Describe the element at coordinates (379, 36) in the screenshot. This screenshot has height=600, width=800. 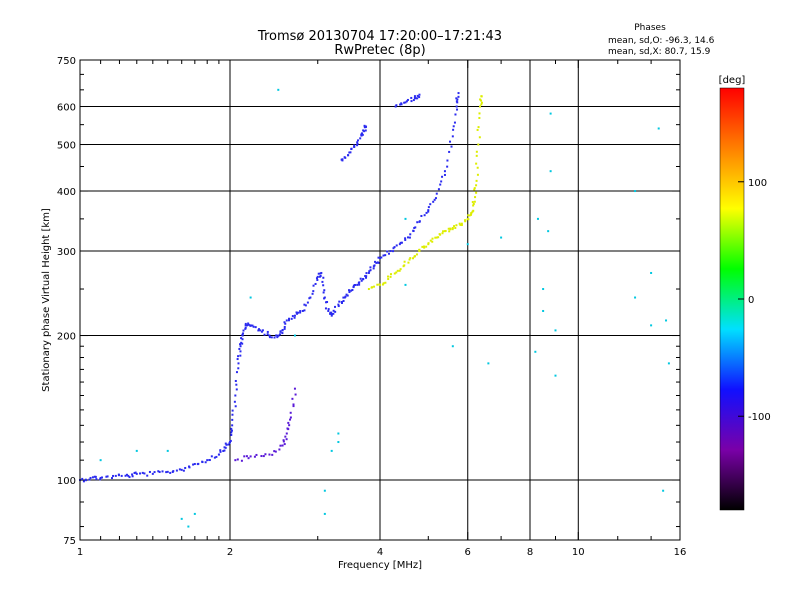
I see `chart-title: Tromsø 20130704 17:20:00–17:21:43` at that location.